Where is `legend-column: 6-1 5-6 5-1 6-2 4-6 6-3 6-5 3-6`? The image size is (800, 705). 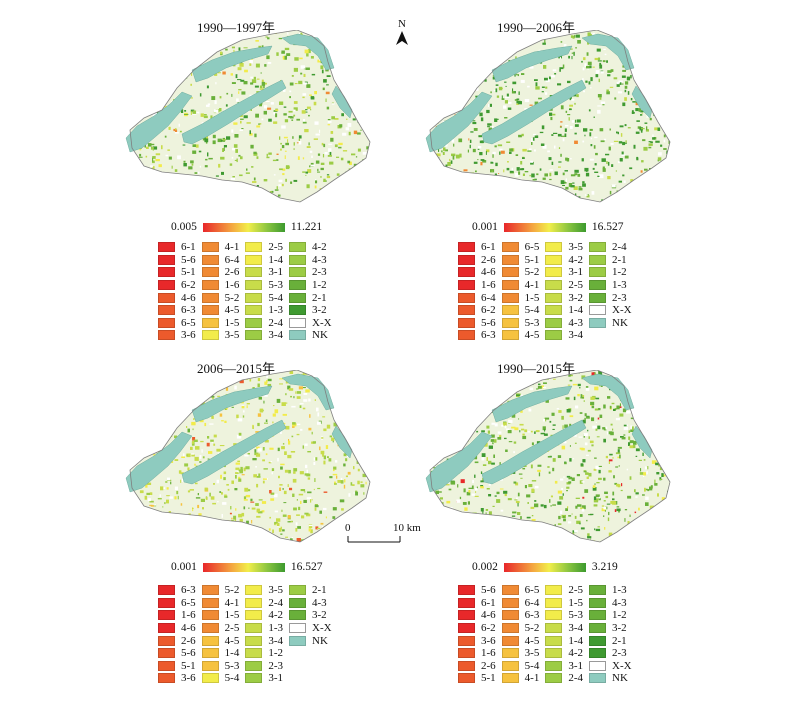
legend-column: 6-1 5-6 5-1 6-2 4-6 6-3 6-5 3-6 is located at coordinates (177, 291).